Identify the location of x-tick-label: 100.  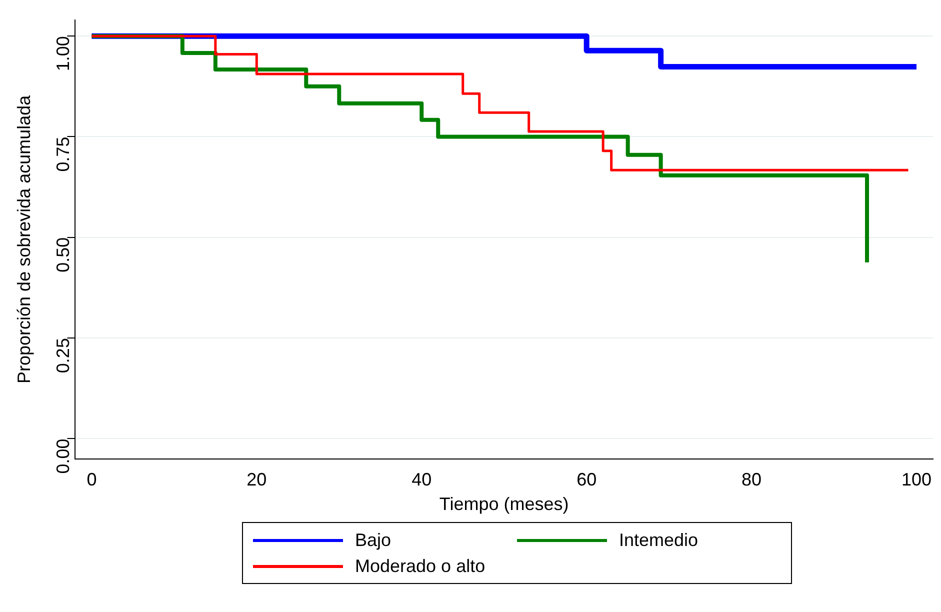
(916, 480).